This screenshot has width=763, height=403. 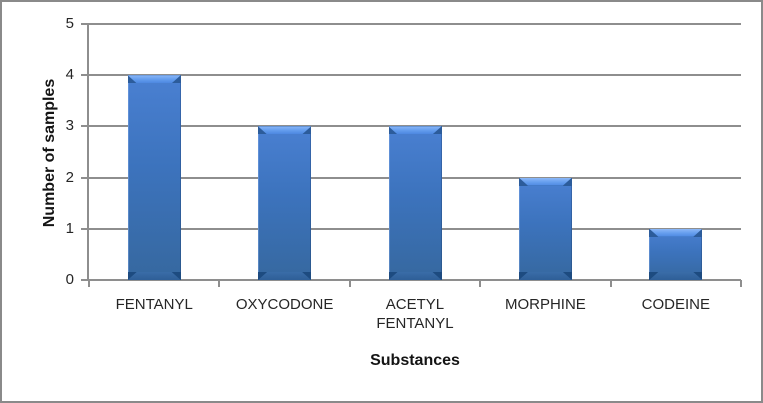 I want to click on y-tick-label: 5, so click(x=69, y=23).